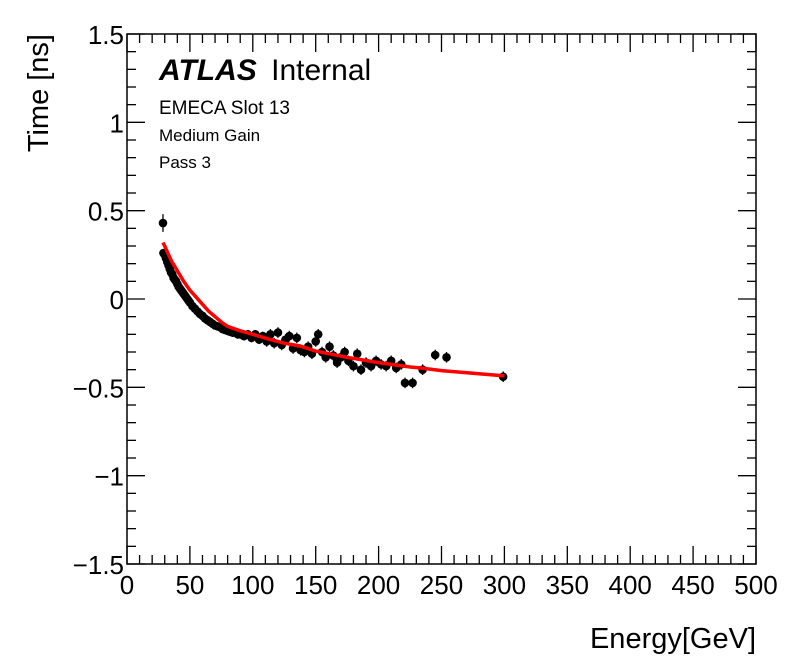 The width and height of the screenshot is (796, 672). I want to click on y-tick-label: −1.5, so click(98, 565).